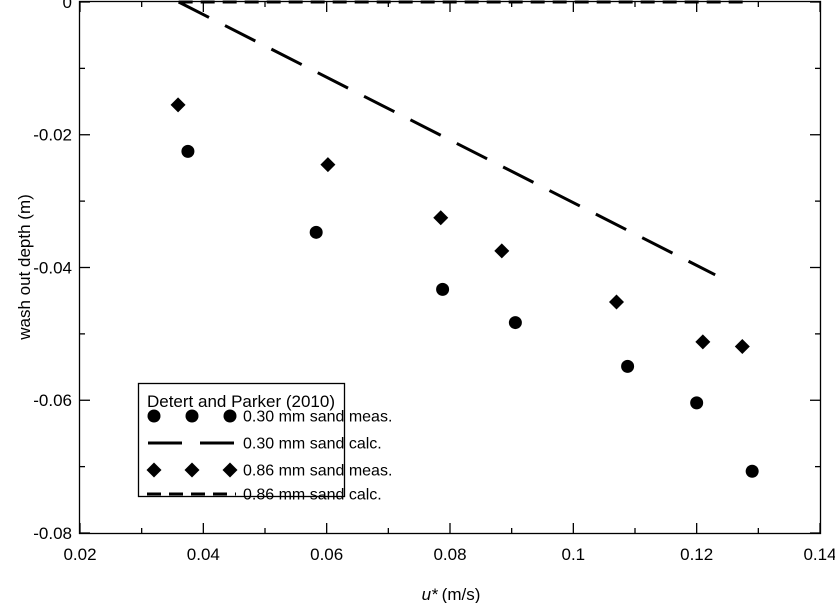  Describe the element at coordinates (430, 594) in the screenshot. I see `x-axis-symbol: u*` at that location.